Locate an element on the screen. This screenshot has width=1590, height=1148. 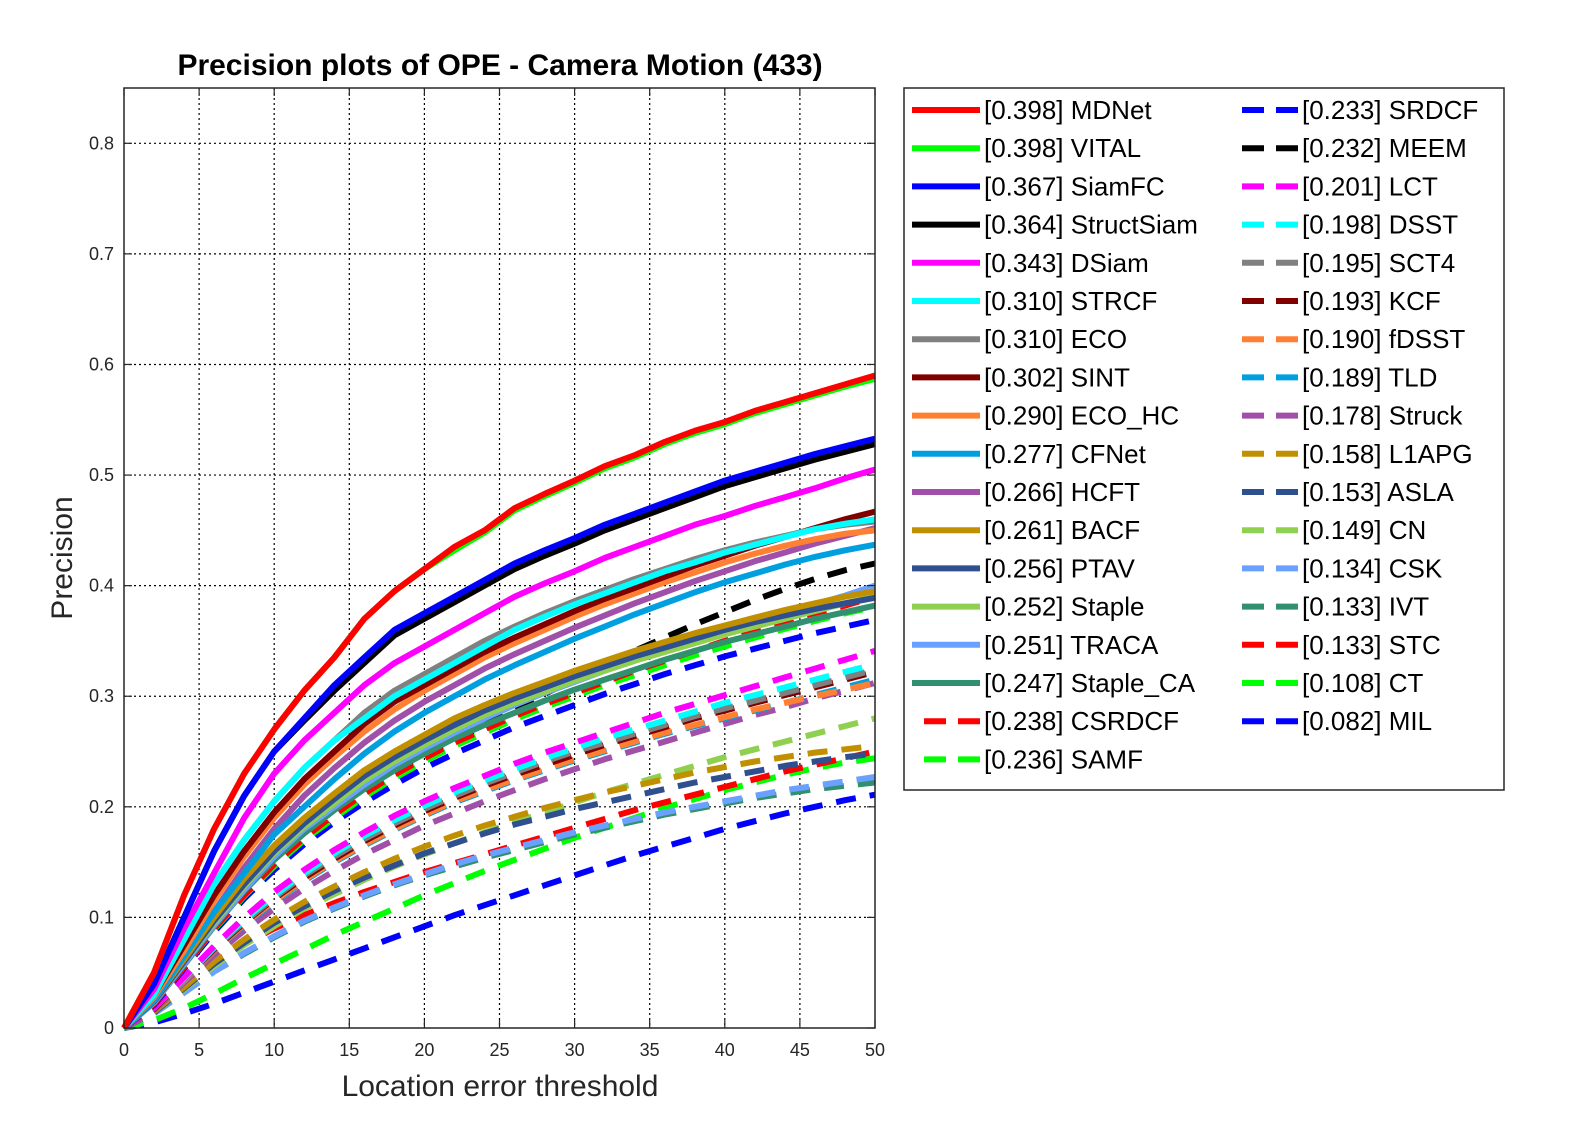
legend-label: [0.364] StructSiam is located at coordinates (1091, 225).